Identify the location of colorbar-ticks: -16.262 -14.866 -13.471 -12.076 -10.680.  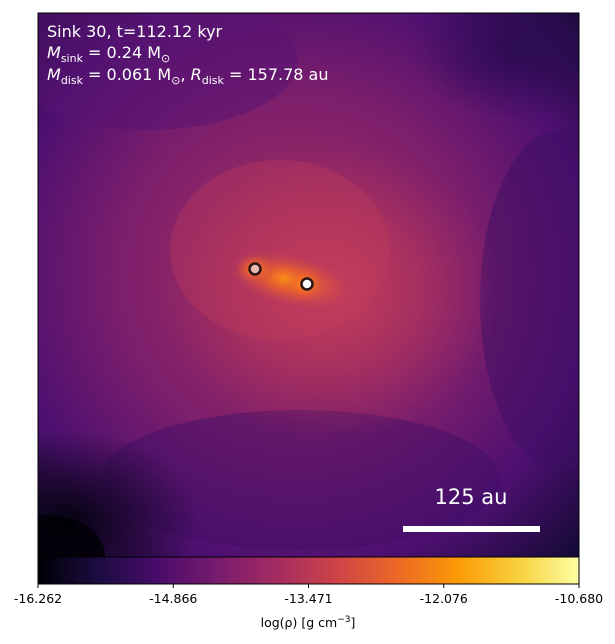
(308, 595).